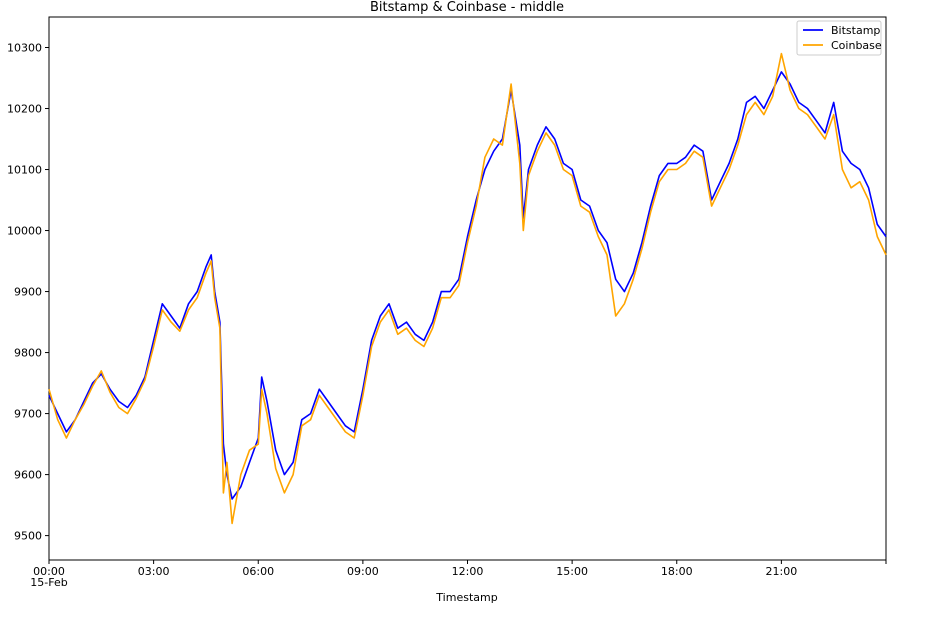 The height and width of the screenshot is (617, 930). I want to click on y-axis: 9500 9600 9700 9800 9900 10000 10100 10200 10300, so click(28, 292).